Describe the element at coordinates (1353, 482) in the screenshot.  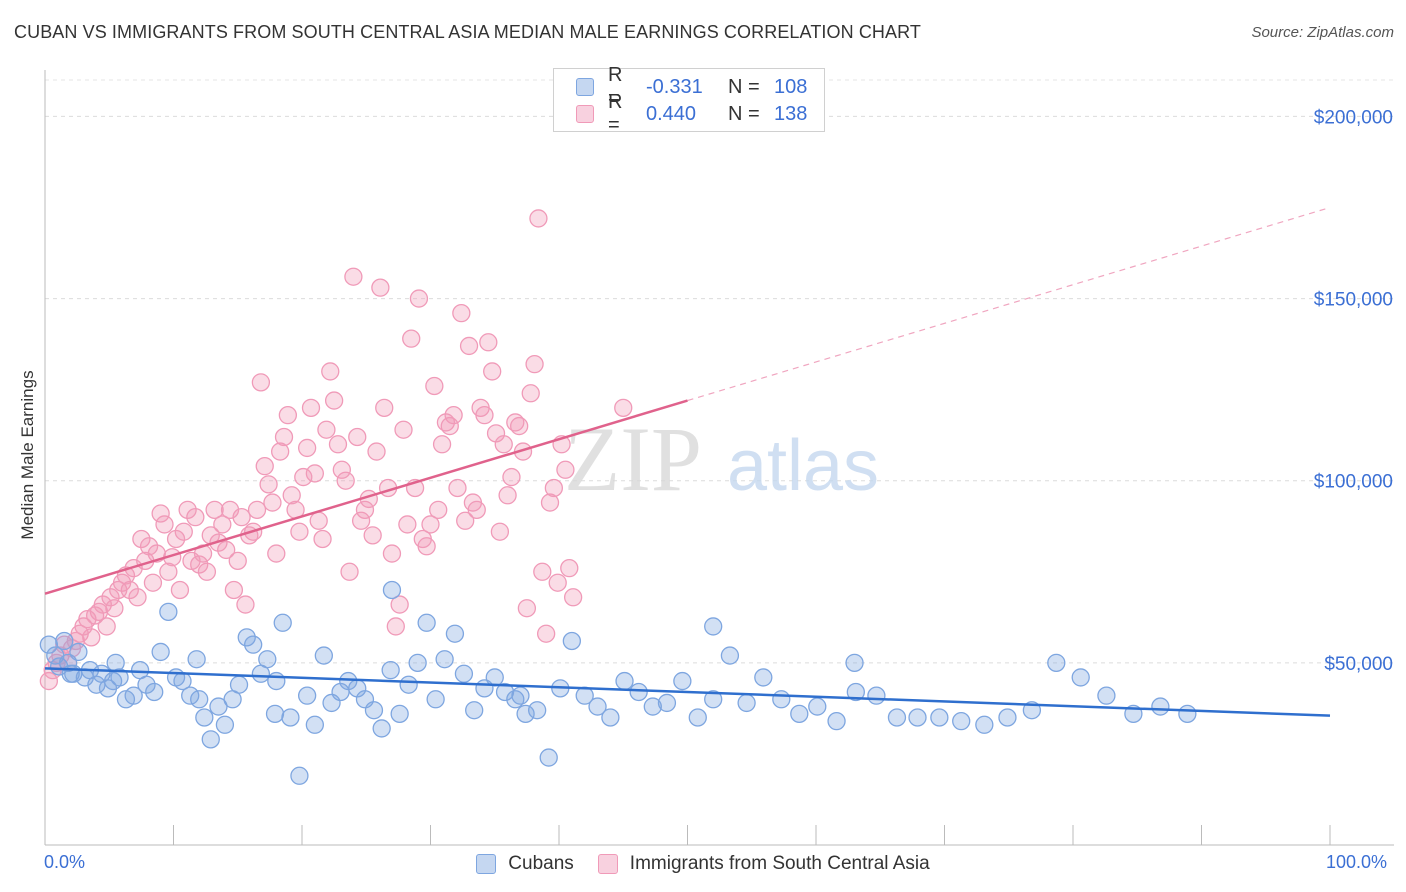
I see `y-tick-label: $100,000` at that location.